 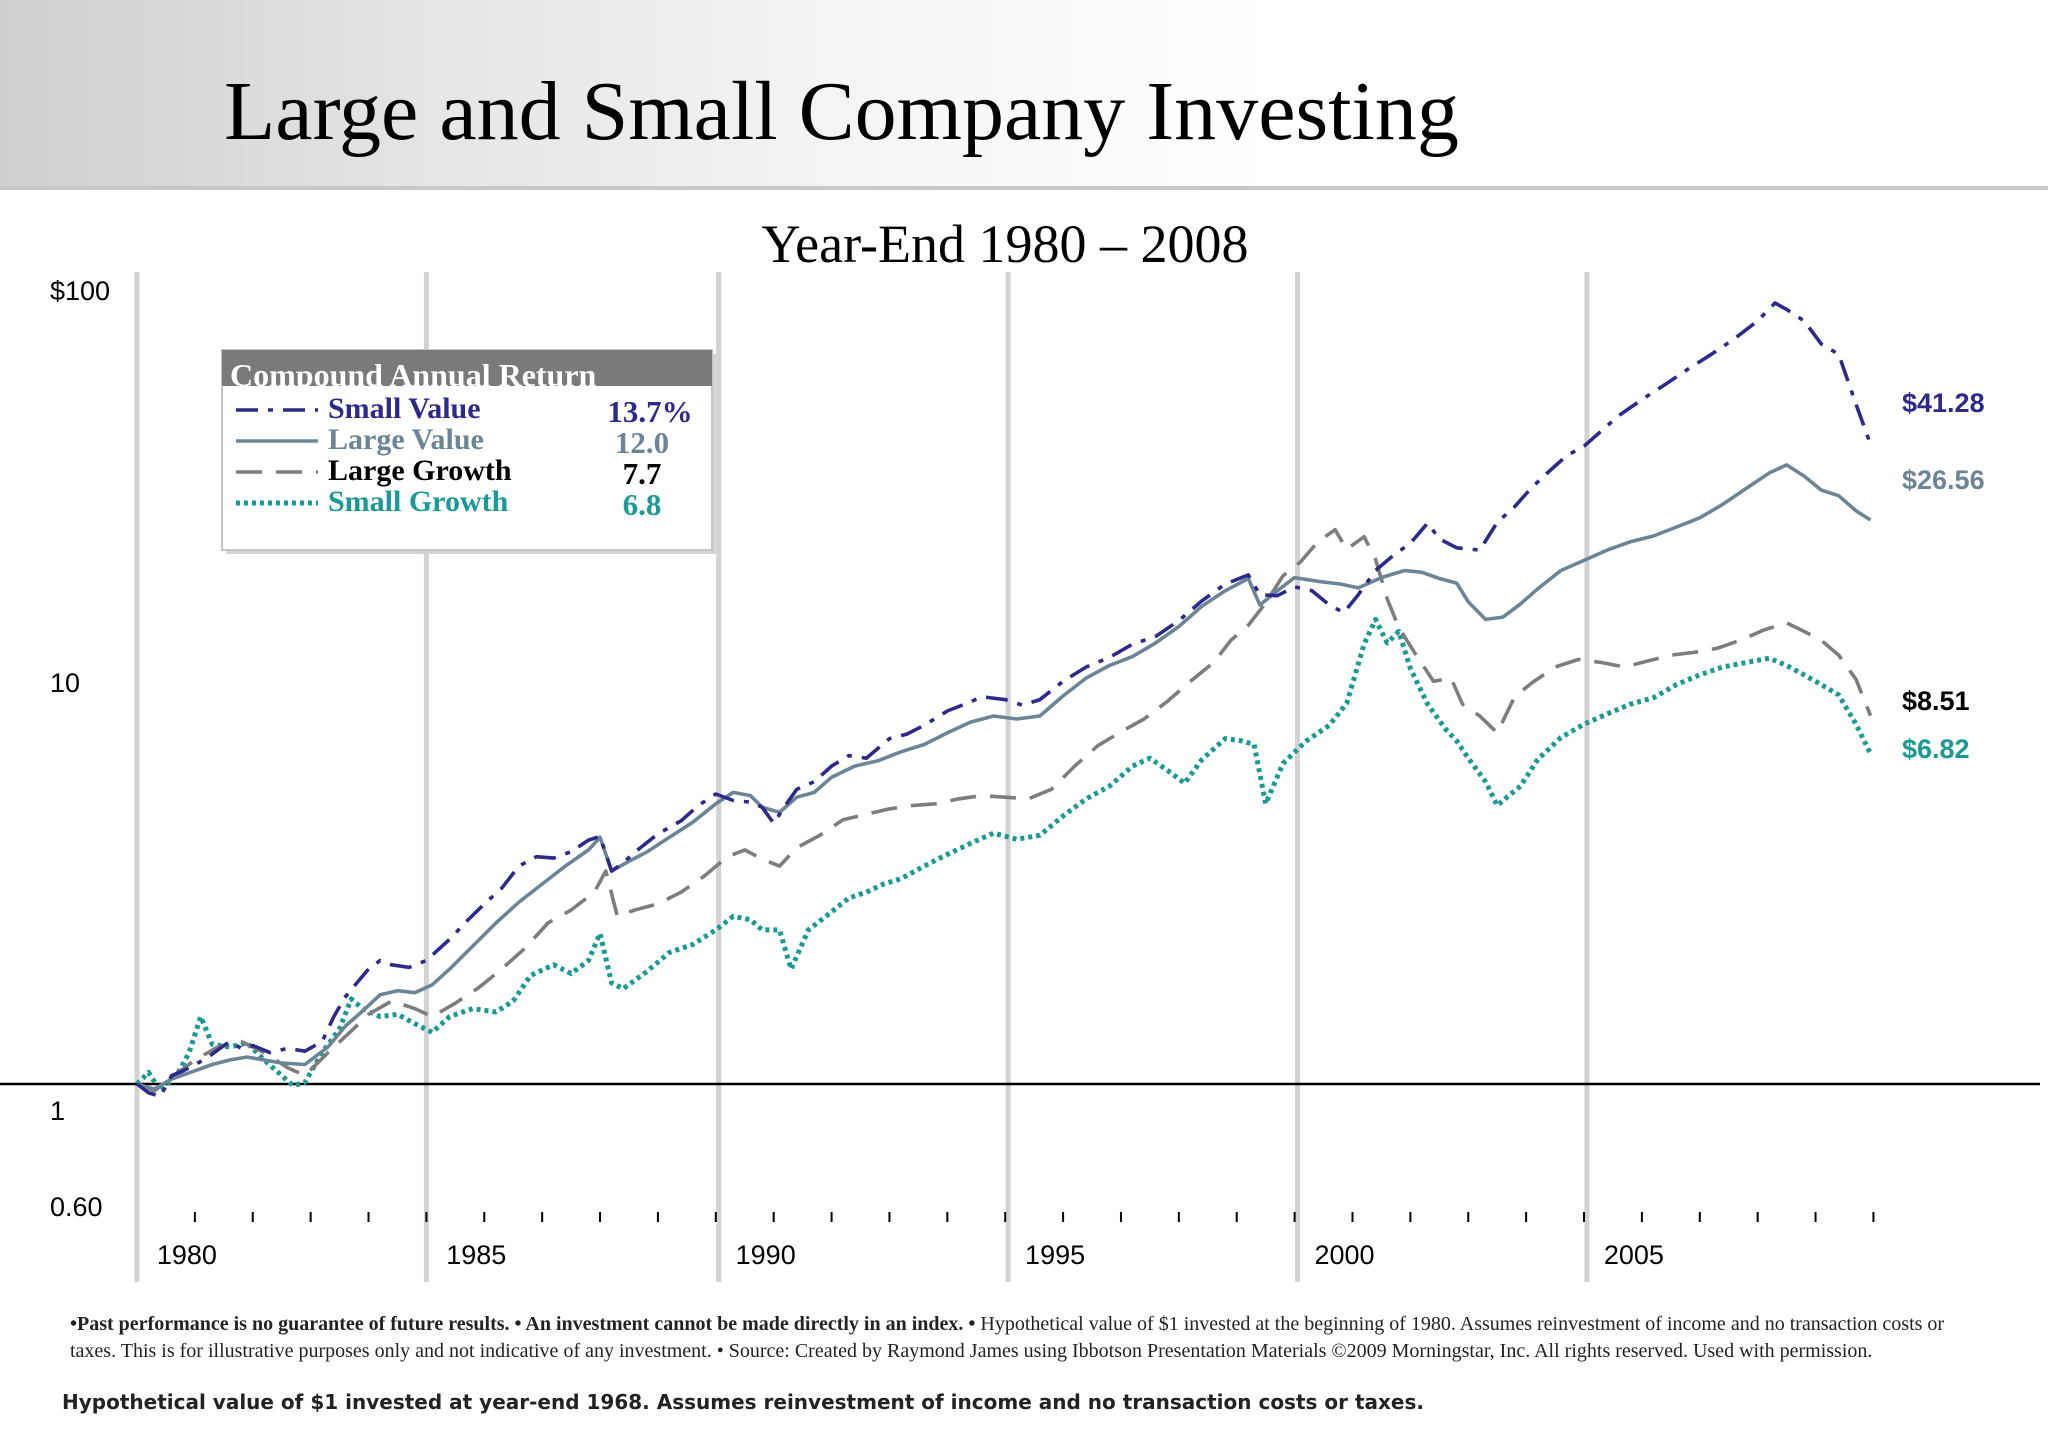 What do you see at coordinates (766, 1255) in the screenshot?
I see `x-tick-label-1990: 1990` at bounding box center [766, 1255].